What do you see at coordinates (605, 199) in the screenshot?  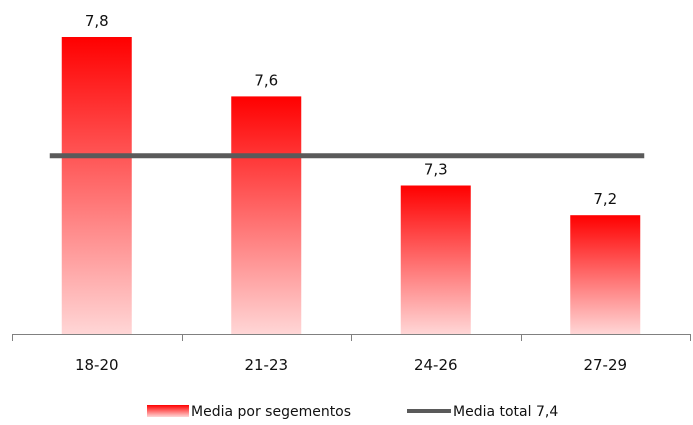 I see `data-label-27-29: 7,2` at bounding box center [605, 199].